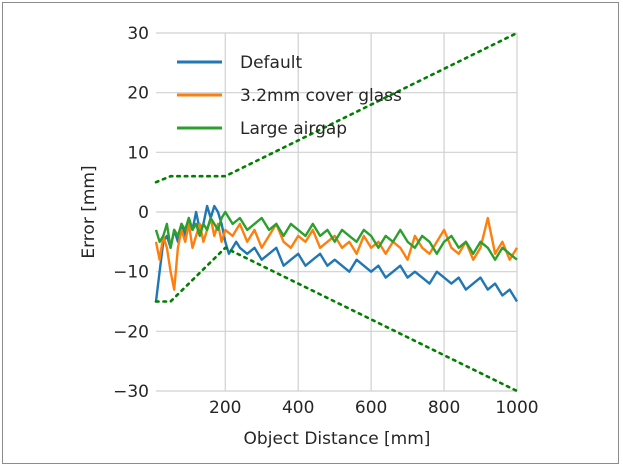 The height and width of the screenshot is (466, 623). I want to click on legend-label-default: Default, so click(271, 63).